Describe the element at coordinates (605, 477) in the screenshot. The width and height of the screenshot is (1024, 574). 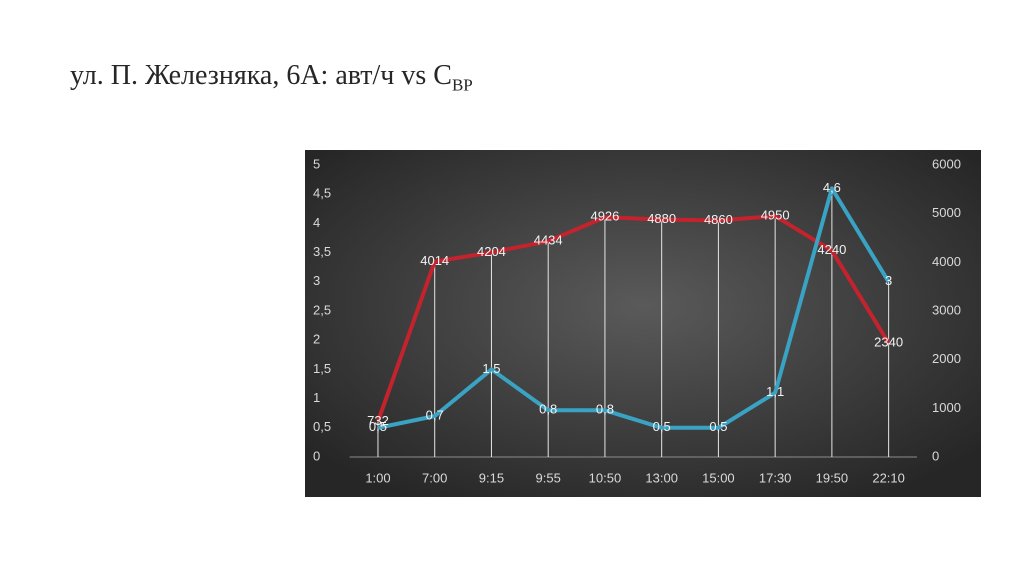
I see `x-tick-label: 10:50` at that location.